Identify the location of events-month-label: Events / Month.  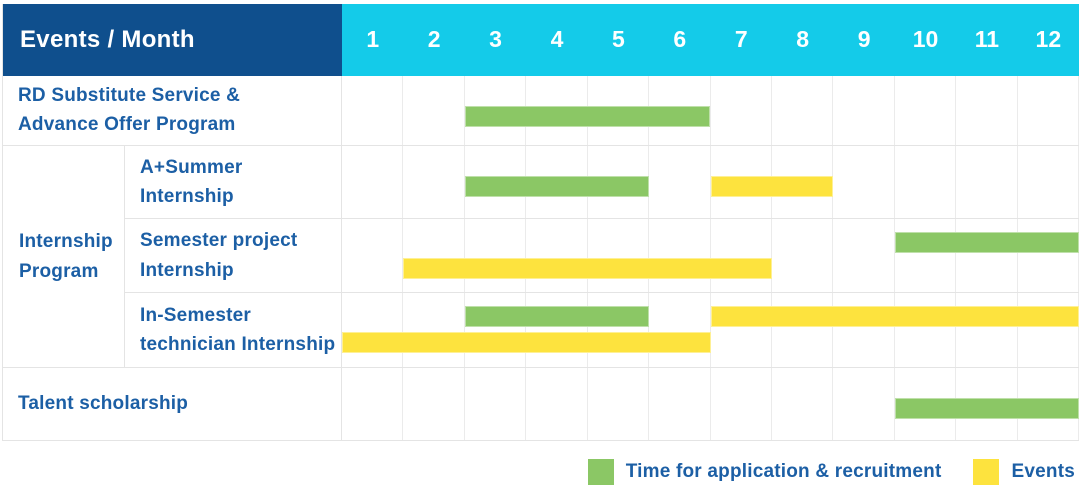
(107, 39).